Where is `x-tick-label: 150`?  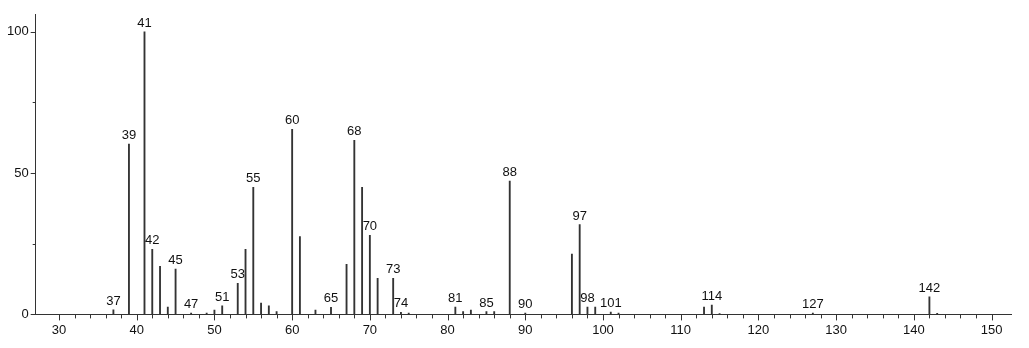 x-tick-label: 150 is located at coordinates (991, 329).